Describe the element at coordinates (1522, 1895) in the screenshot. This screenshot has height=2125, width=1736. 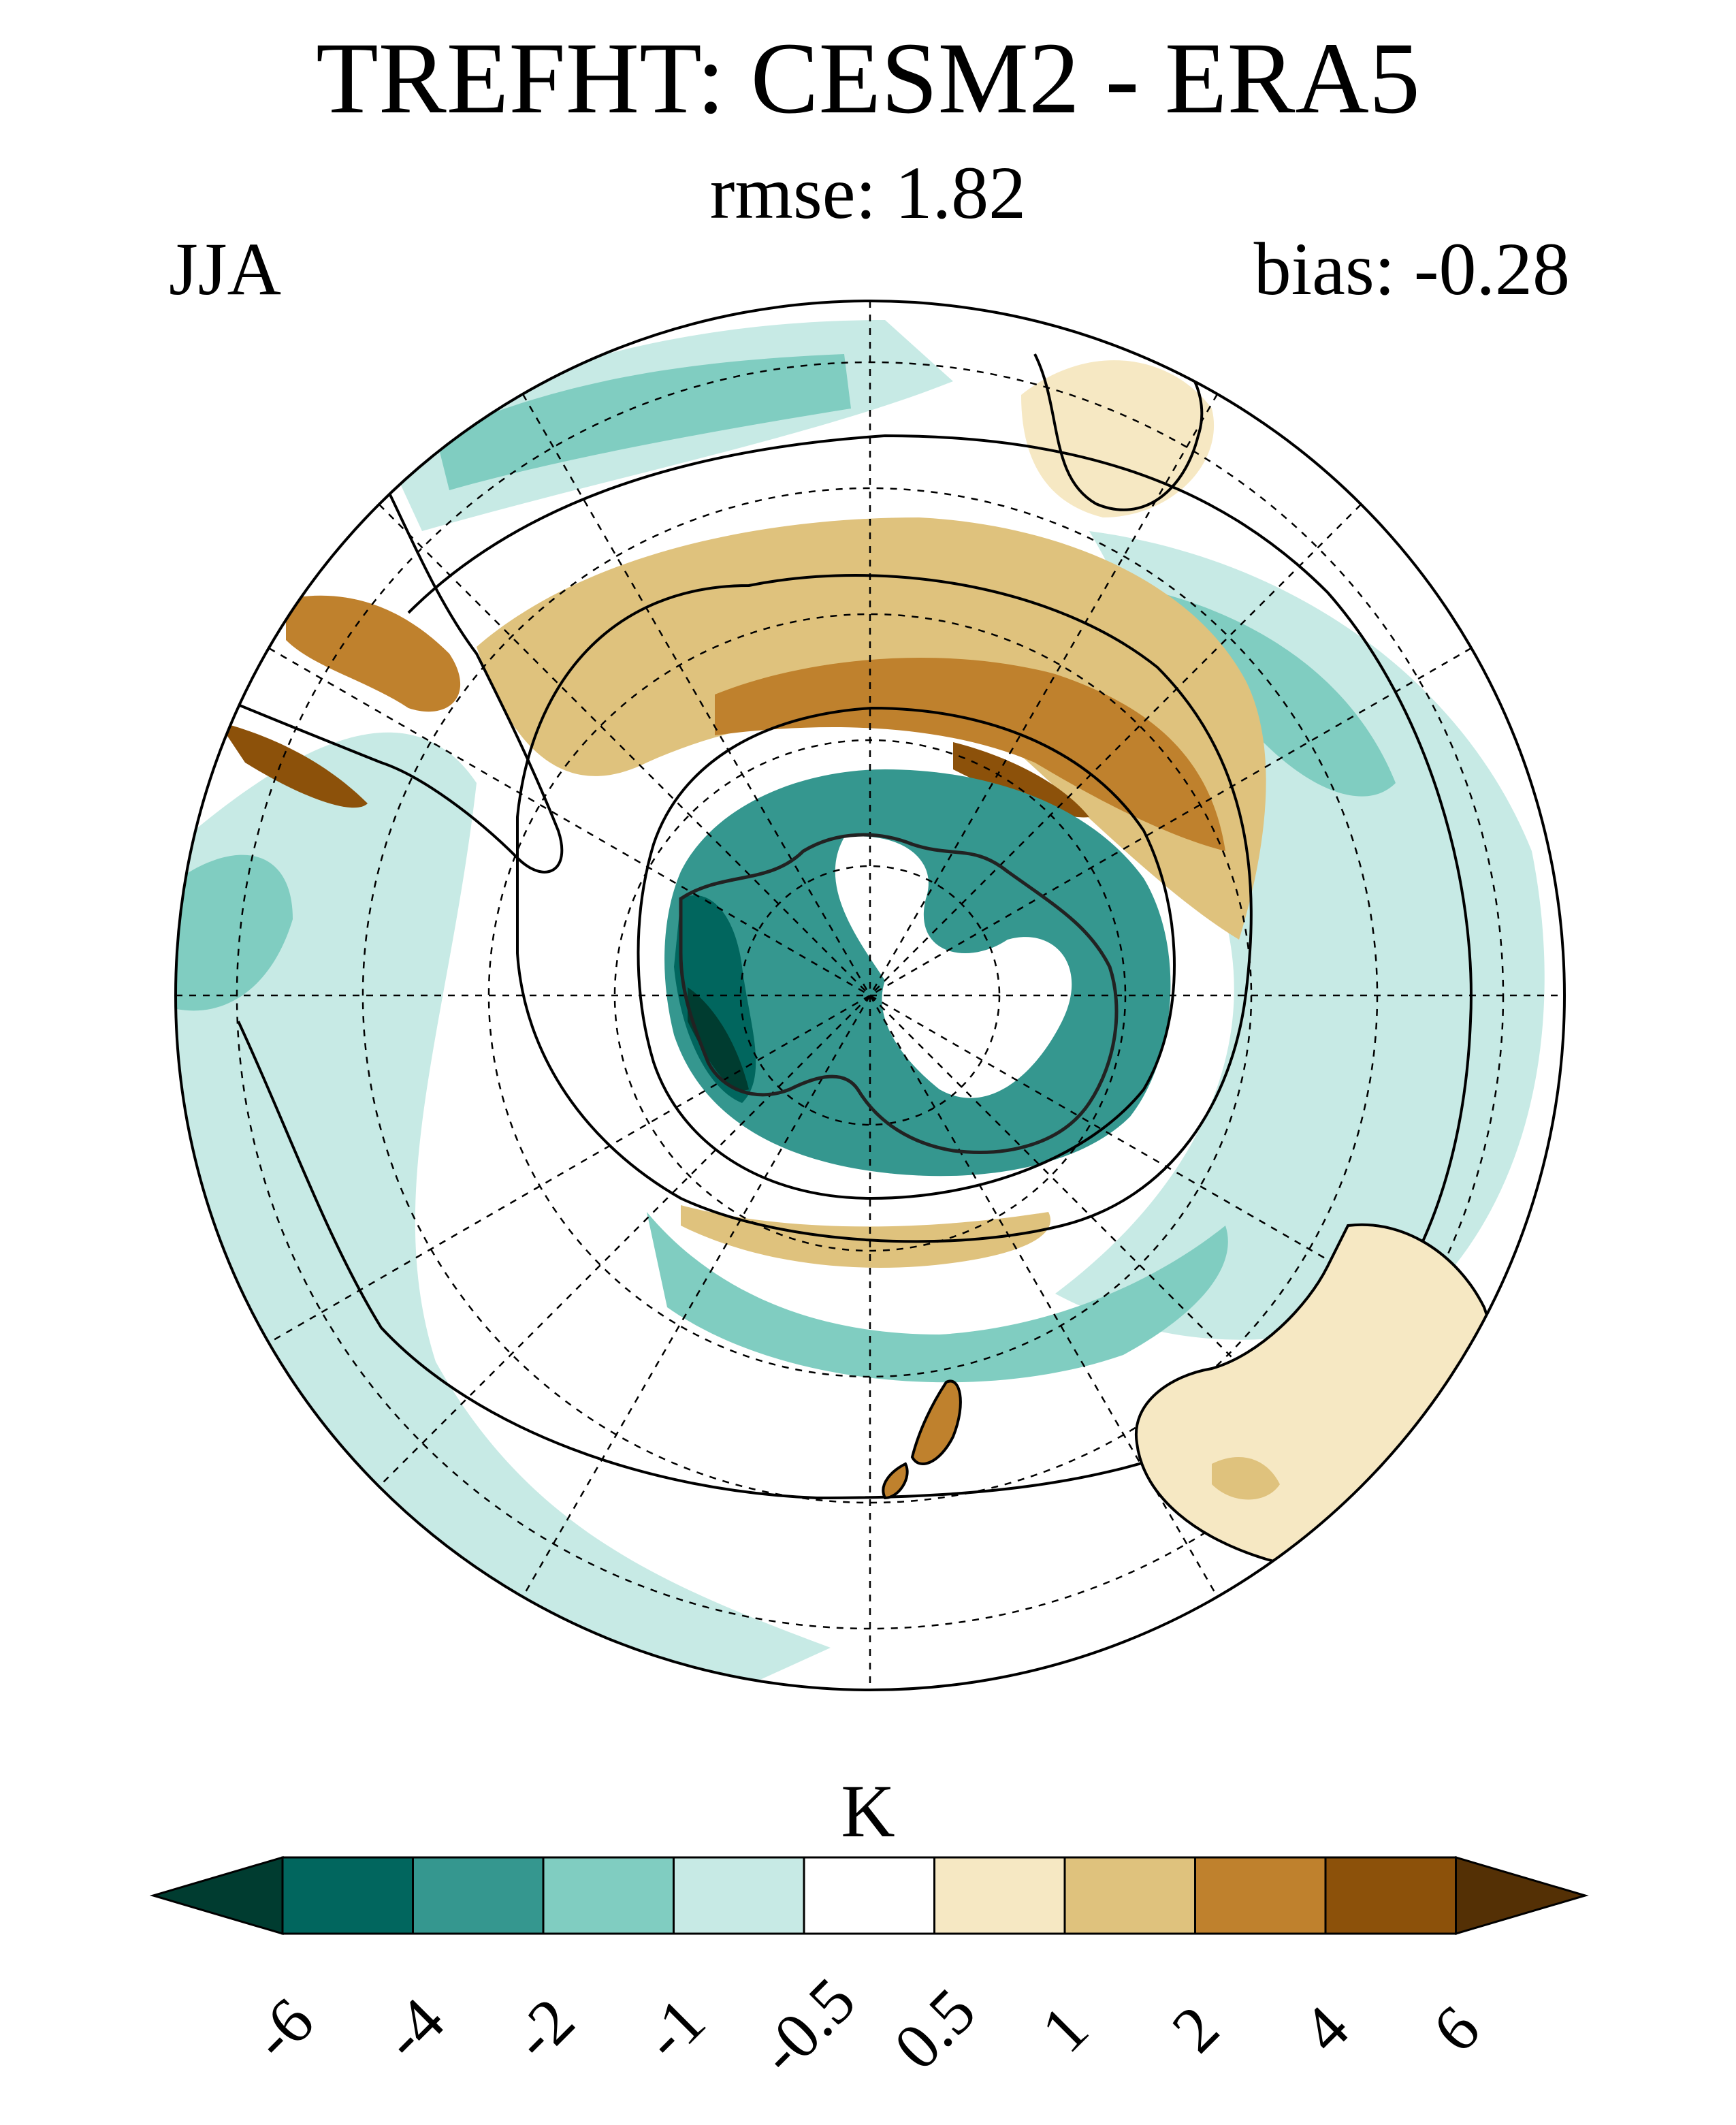
I see `colorbar-arrow-high` at that location.